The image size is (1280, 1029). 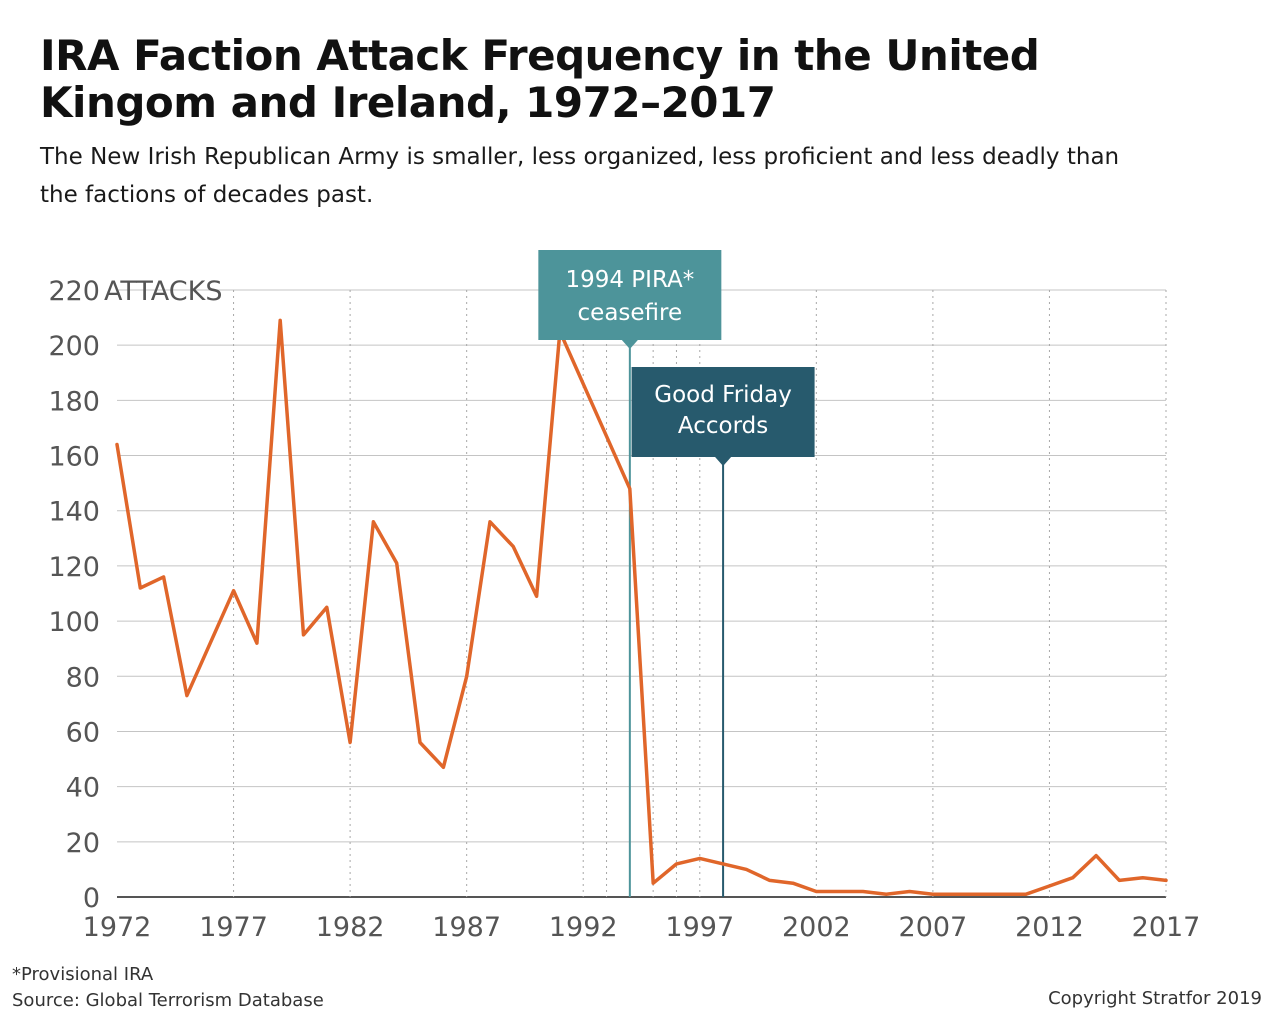 What do you see at coordinates (723, 395) in the screenshot?
I see `annotation-label-line1: Good Friday` at bounding box center [723, 395].